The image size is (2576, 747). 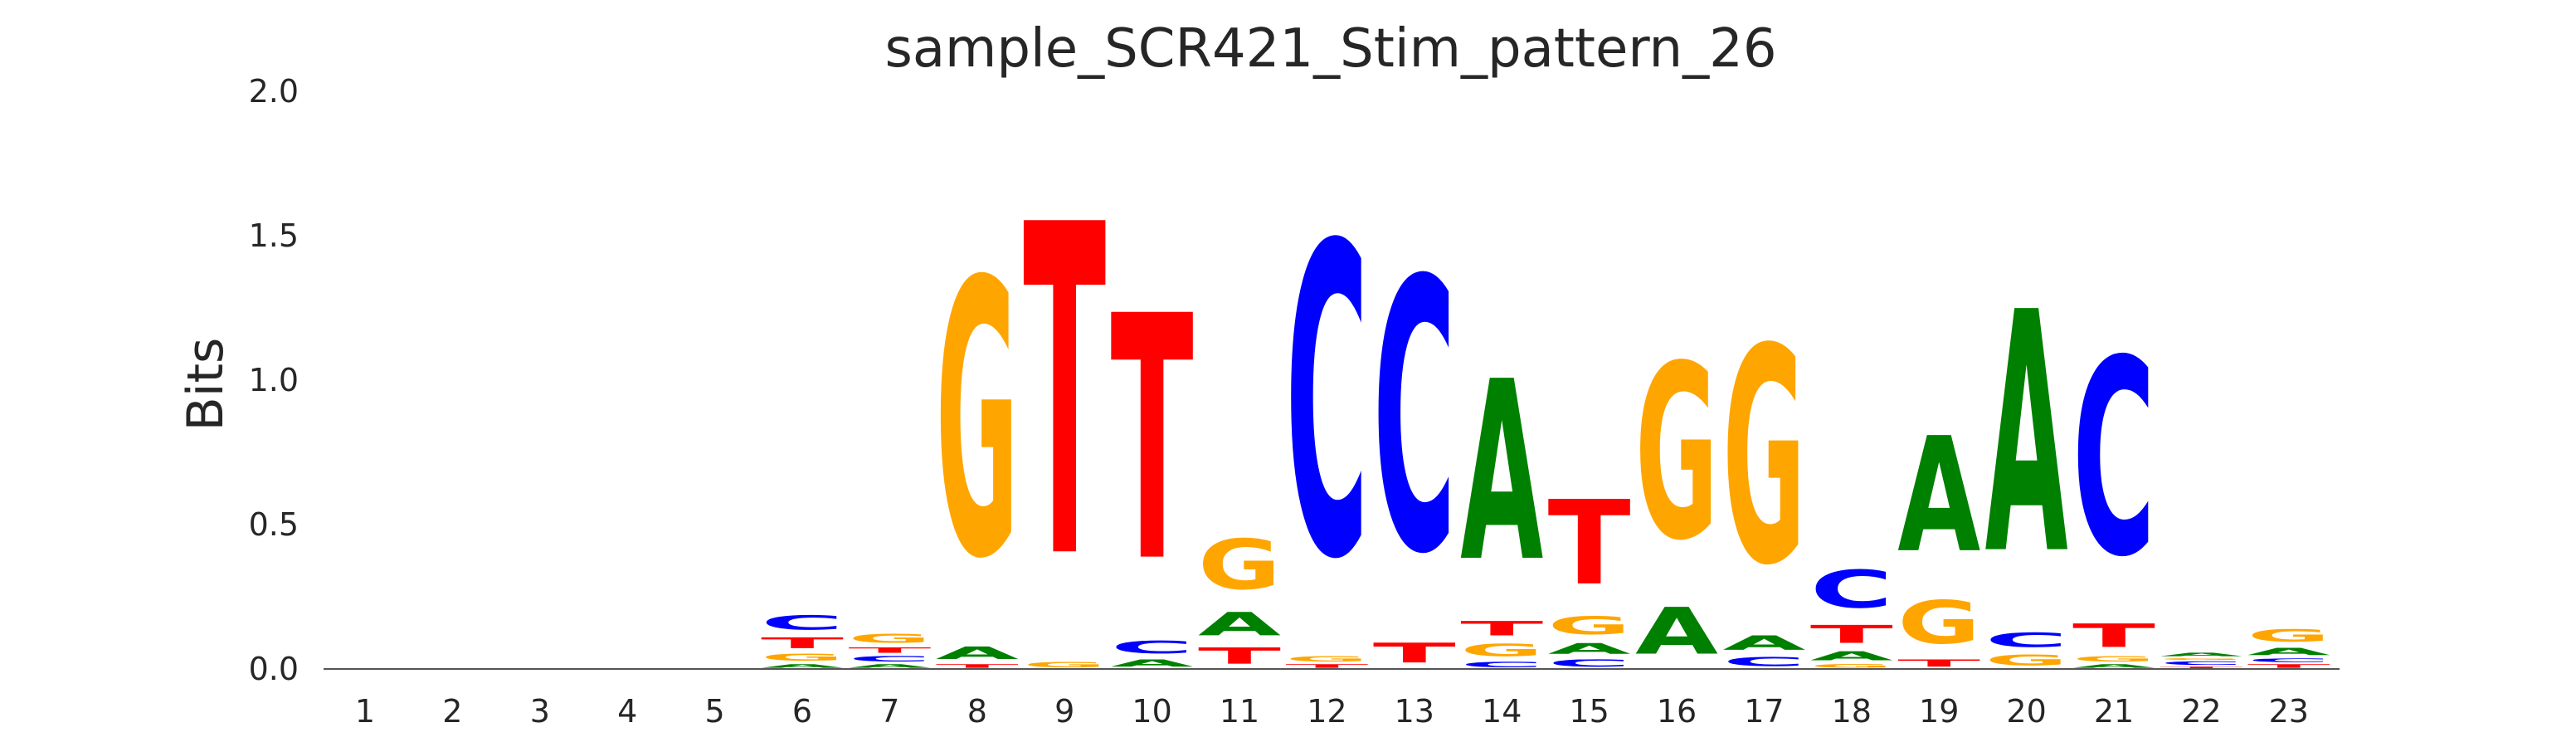 What do you see at coordinates (274, 524) in the screenshot?
I see `y-tick-label: 0.5` at bounding box center [274, 524].